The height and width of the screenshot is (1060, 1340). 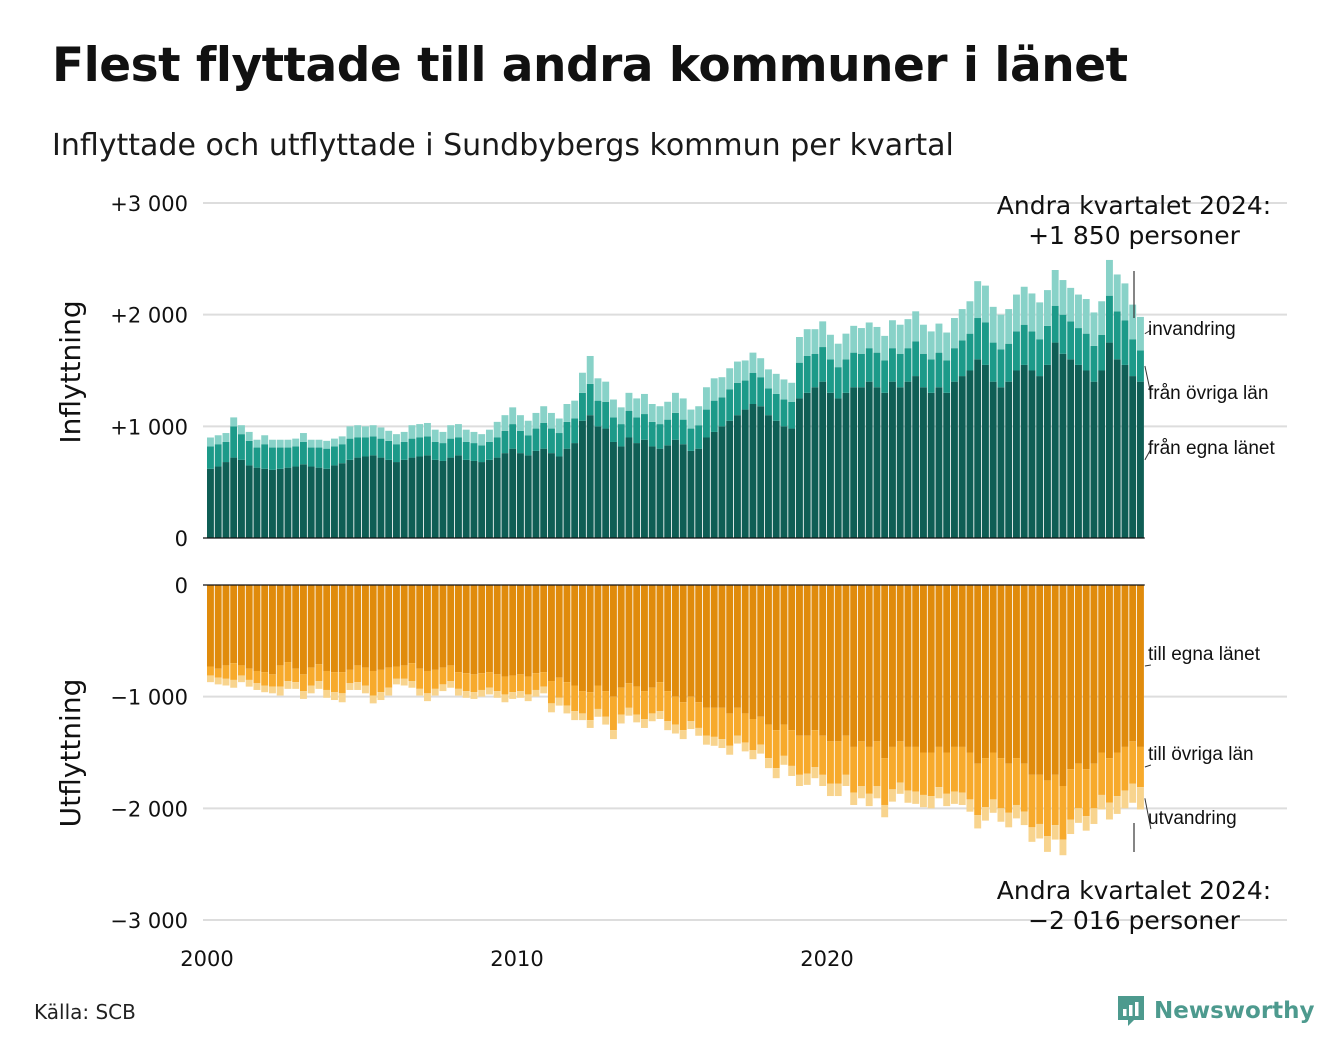 I want to click on label-connector, so click(x=1148, y=380).